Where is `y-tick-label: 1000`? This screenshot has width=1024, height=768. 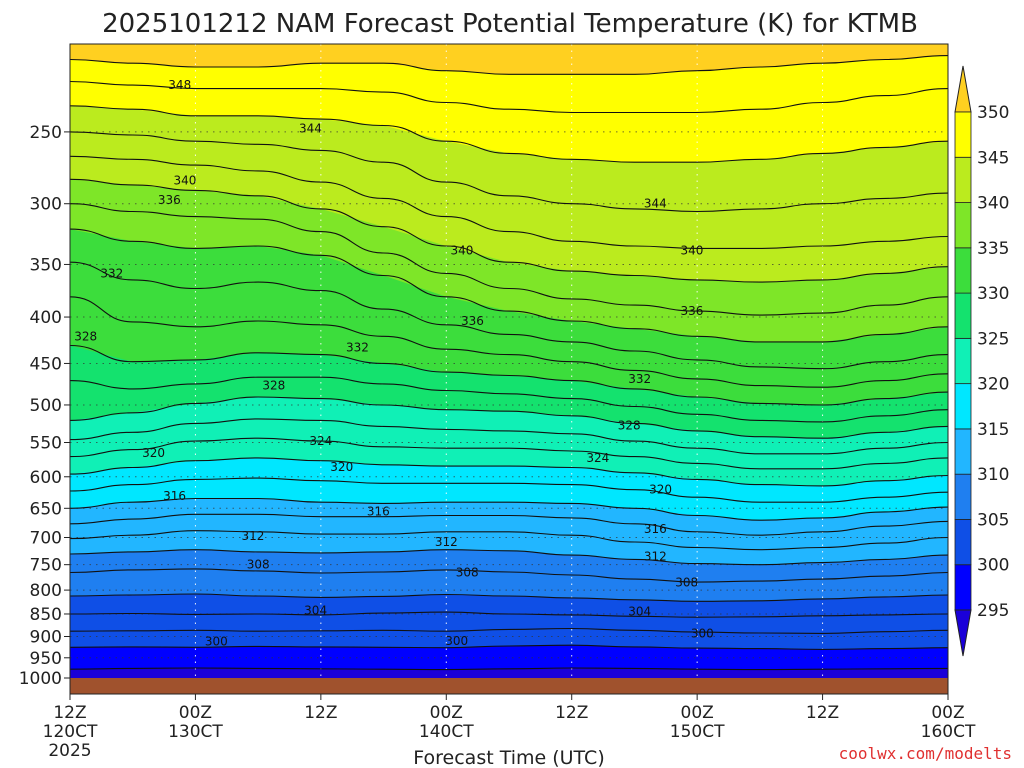 y-tick-label: 1000 is located at coordinates (40, 679).